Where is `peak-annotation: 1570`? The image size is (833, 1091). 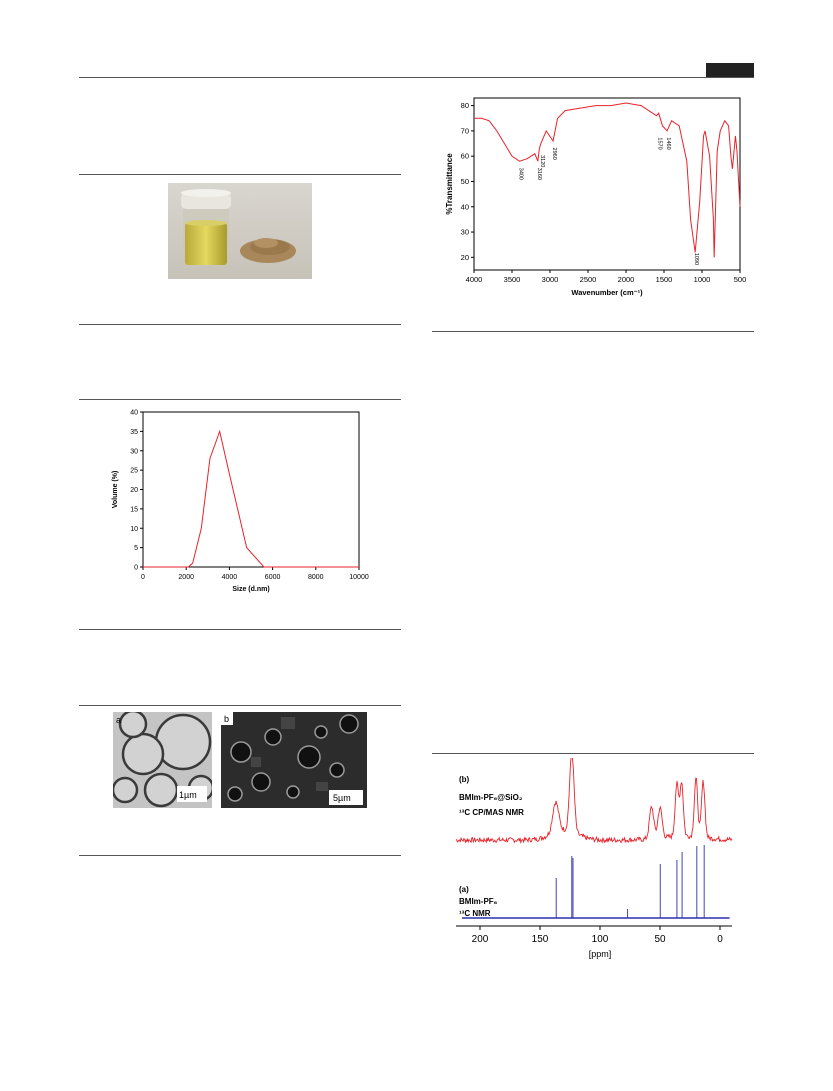 peak-annotation: 1570 is located at coordinates (660, 143).